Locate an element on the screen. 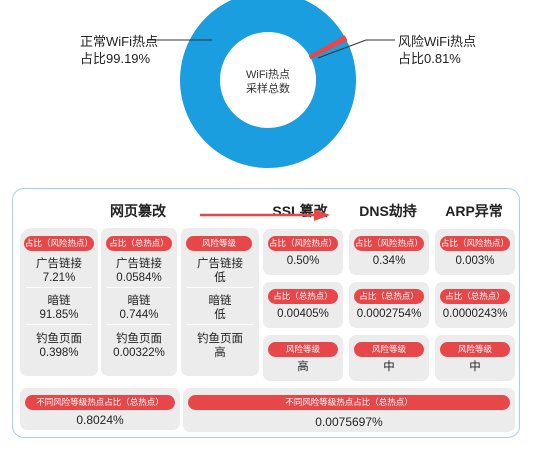 The width and height of the screenshot is (536, 460). web-card-total-share-pill: 占比（总热点） is located at coordinates (139, 243).